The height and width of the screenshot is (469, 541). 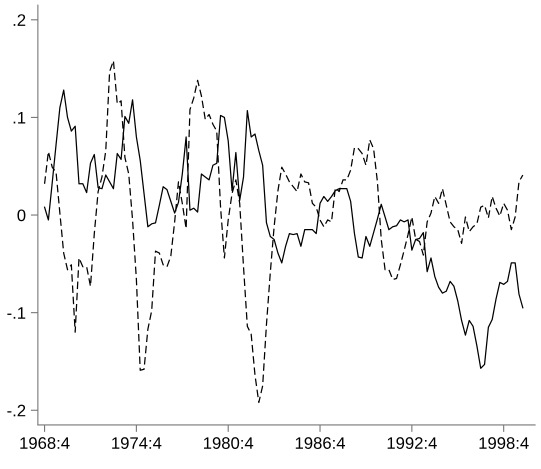 I want to click on y-tick-label: 0, so click(x=21, y=215).